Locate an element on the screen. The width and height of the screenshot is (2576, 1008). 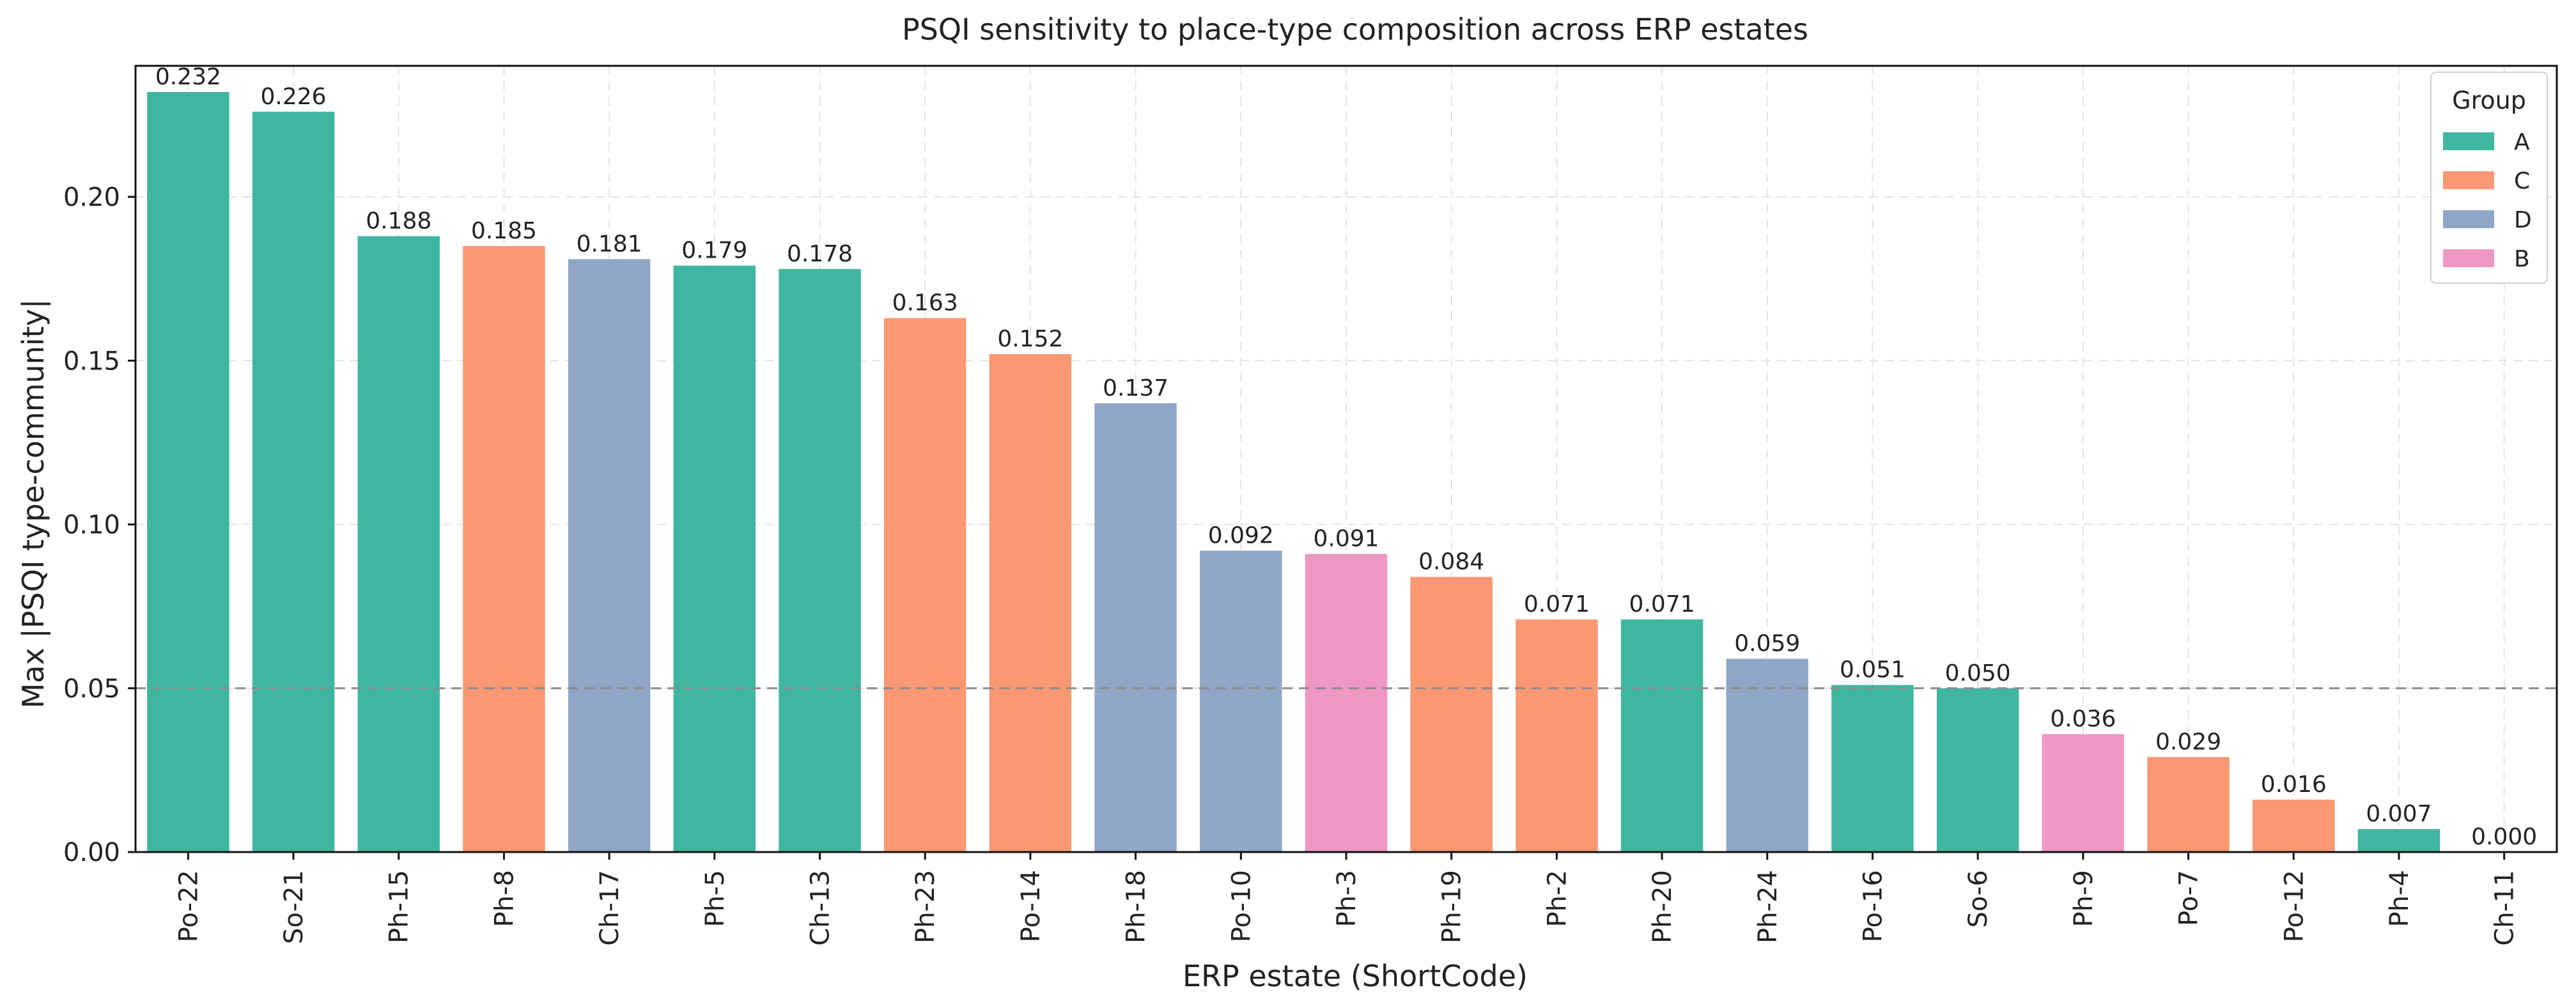
legend-swatch-D is located at coordinates (2468, 219).